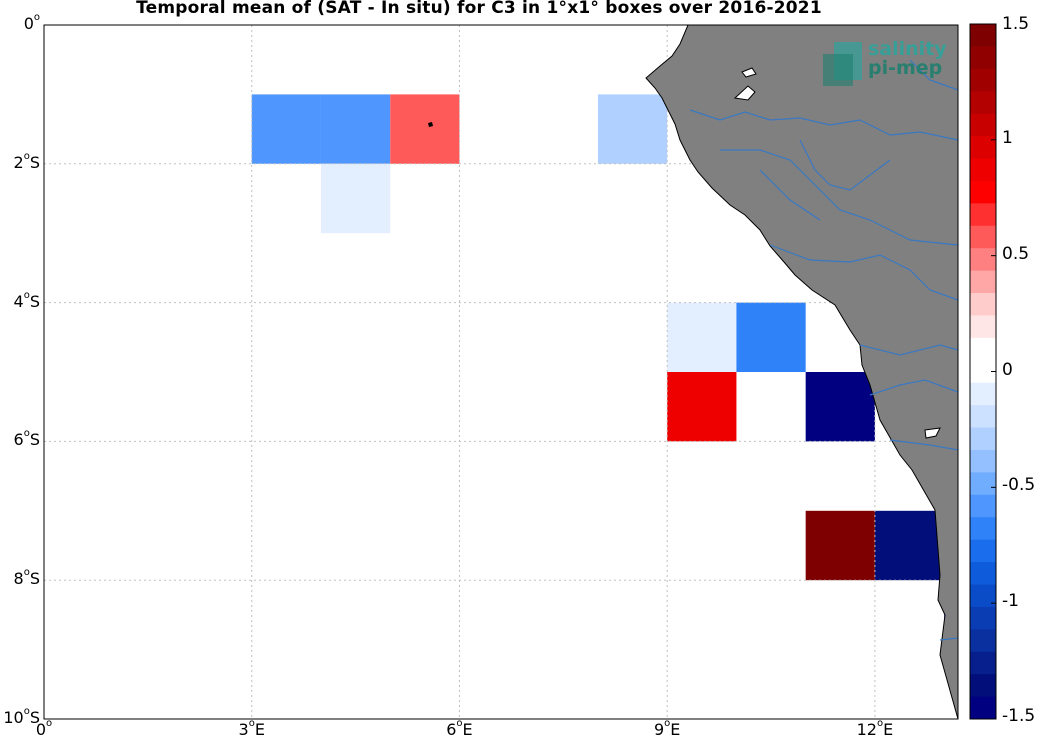 The height and width of the screenshot is (740, 1041). I want to click on x-tick-label: 9oE, so click(667, 728).